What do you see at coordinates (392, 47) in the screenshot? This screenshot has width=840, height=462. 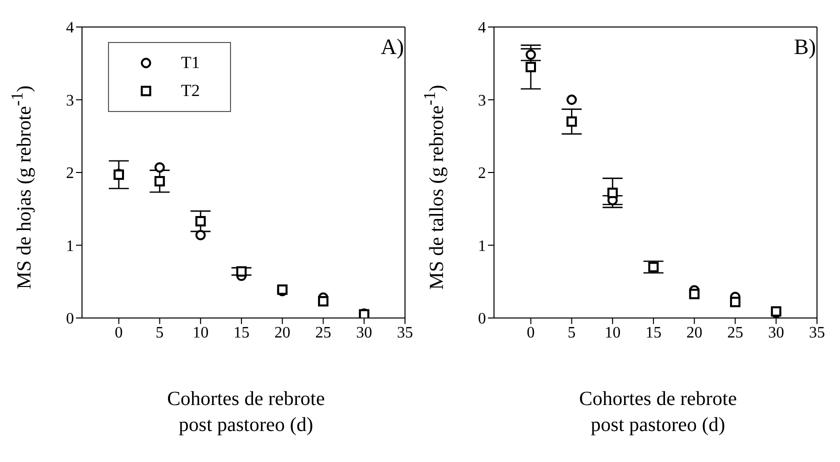 I see `annotation: A)` at bounding box center [392, 47].